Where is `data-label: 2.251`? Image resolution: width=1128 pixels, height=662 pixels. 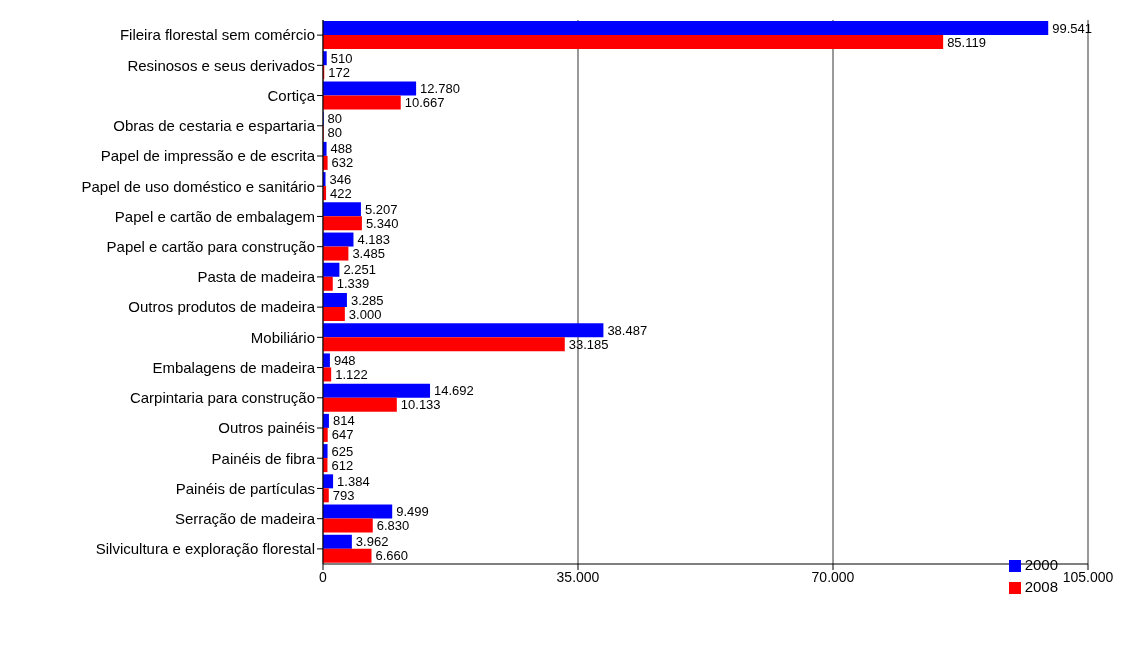 data-label: 2.251 is located at coordinates (359, 270).